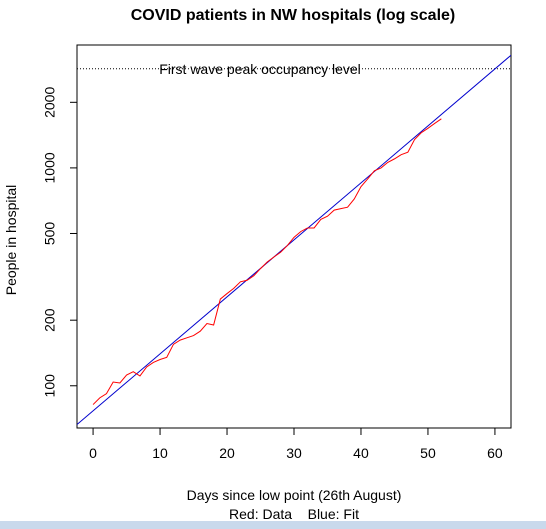 The image size is (546, 529). I want to click on x-tick-label: 40, so click(361, 453).